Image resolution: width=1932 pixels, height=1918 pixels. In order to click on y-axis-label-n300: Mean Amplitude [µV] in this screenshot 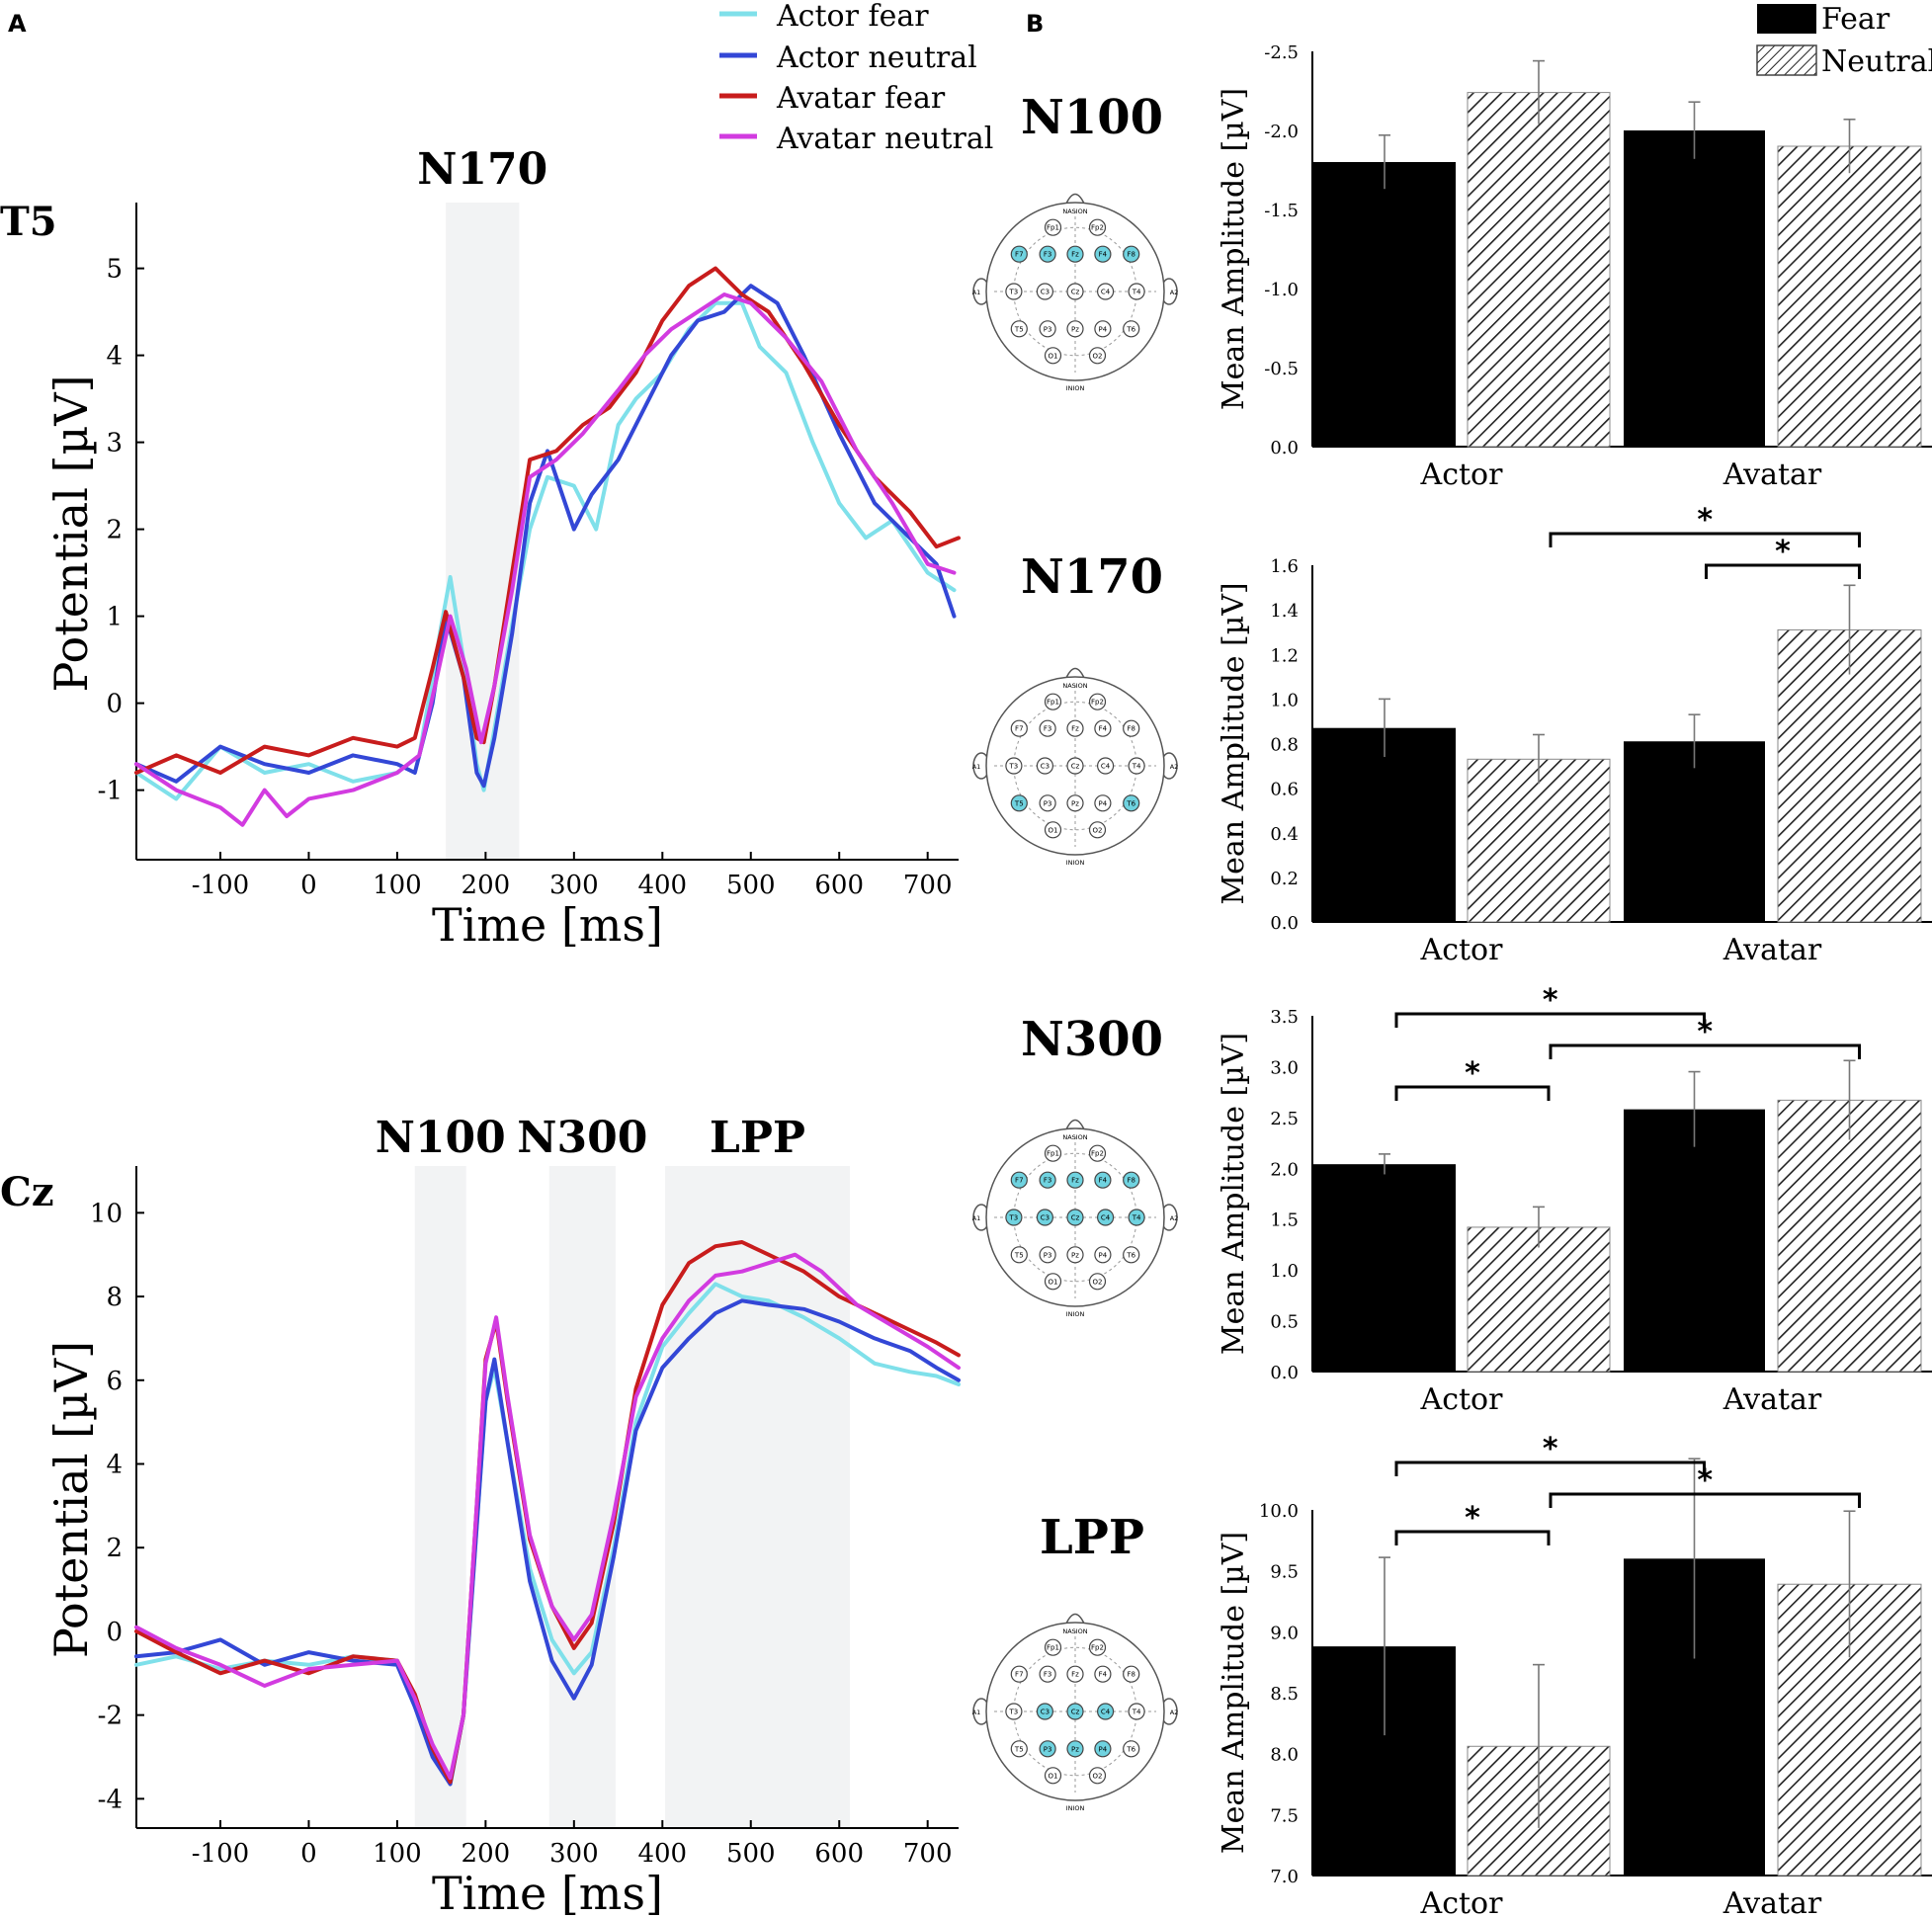, I will do `click(1234, 1194)`.